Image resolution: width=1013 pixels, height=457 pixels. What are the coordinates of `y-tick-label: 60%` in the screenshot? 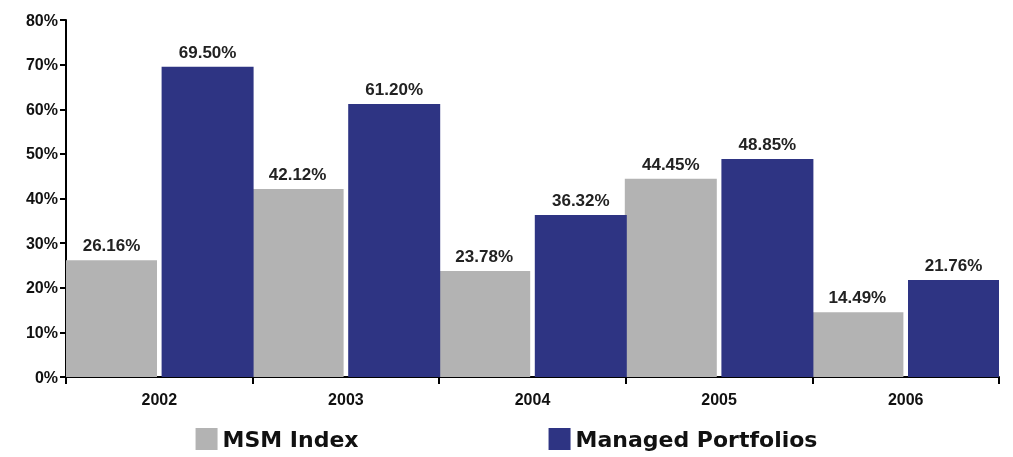 It's located at (41, 109).